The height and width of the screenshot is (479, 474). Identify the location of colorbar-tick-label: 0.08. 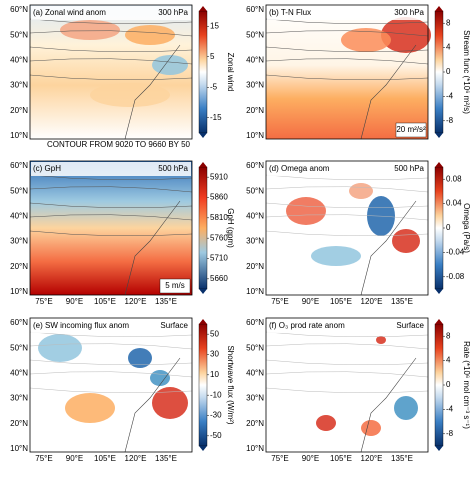
(454, 178).